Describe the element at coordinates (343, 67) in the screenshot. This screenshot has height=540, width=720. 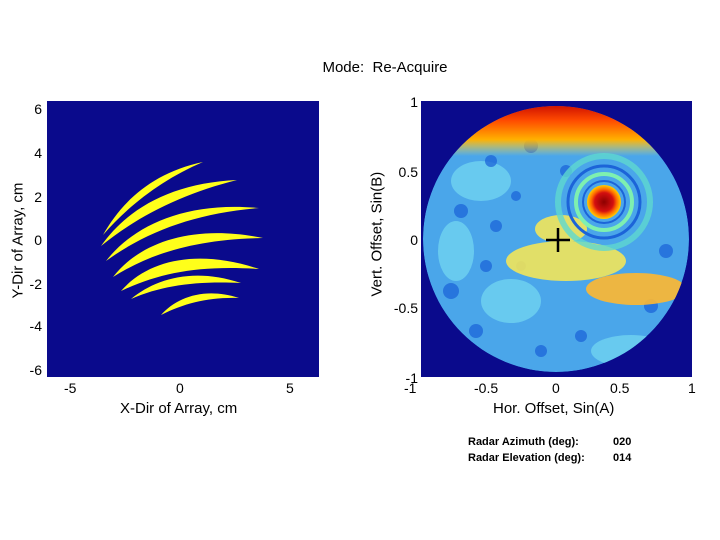
I see `mode-label: Mode:` at that location.